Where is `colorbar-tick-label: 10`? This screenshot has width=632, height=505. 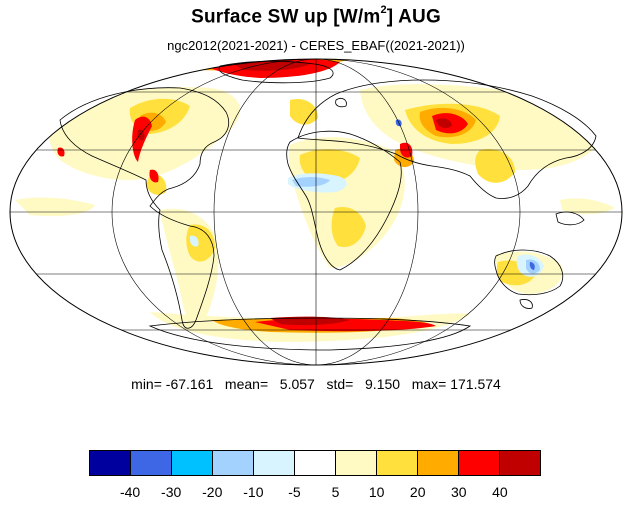 colorbar-tick-label: 10 is located at coordinates (376, 492).